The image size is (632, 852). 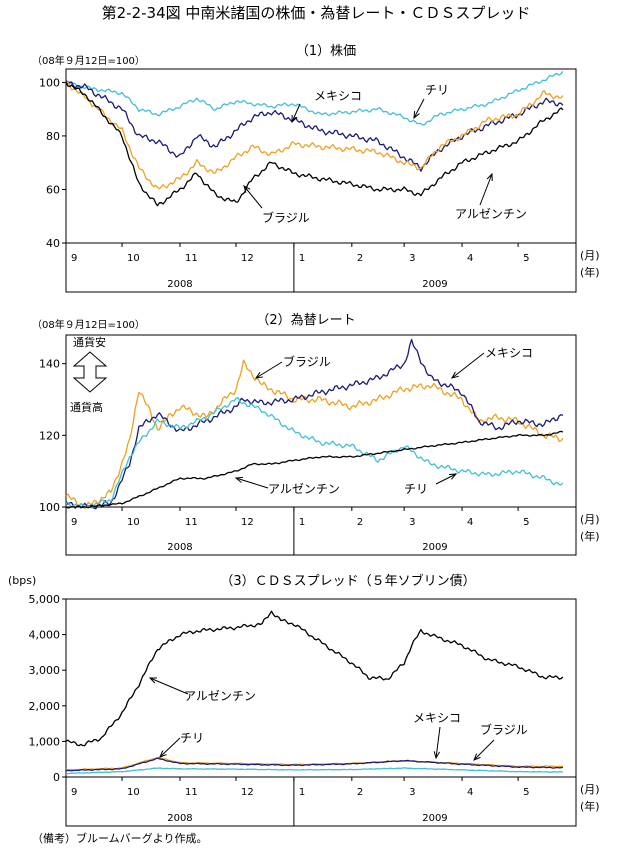 What do you see at coordinates (53, 136) in the screenshot?
I see `y-tick-label: 80` at bounding box center [53, 136].